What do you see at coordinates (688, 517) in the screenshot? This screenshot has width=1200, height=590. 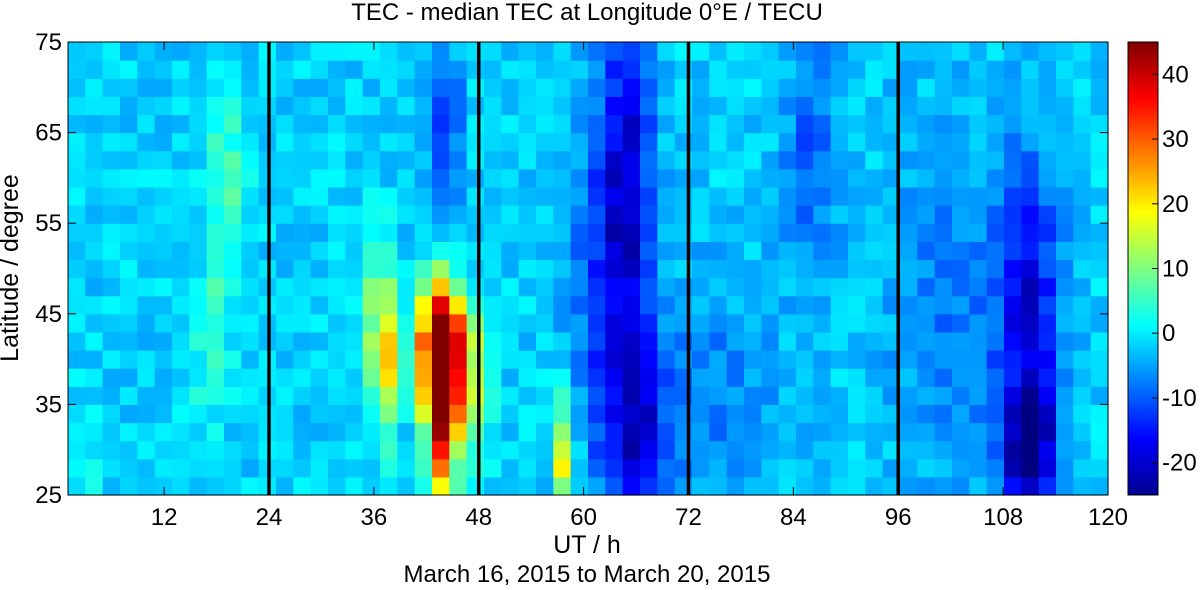 I see `x-tick-label: 72` at bounding box center [688, 517].